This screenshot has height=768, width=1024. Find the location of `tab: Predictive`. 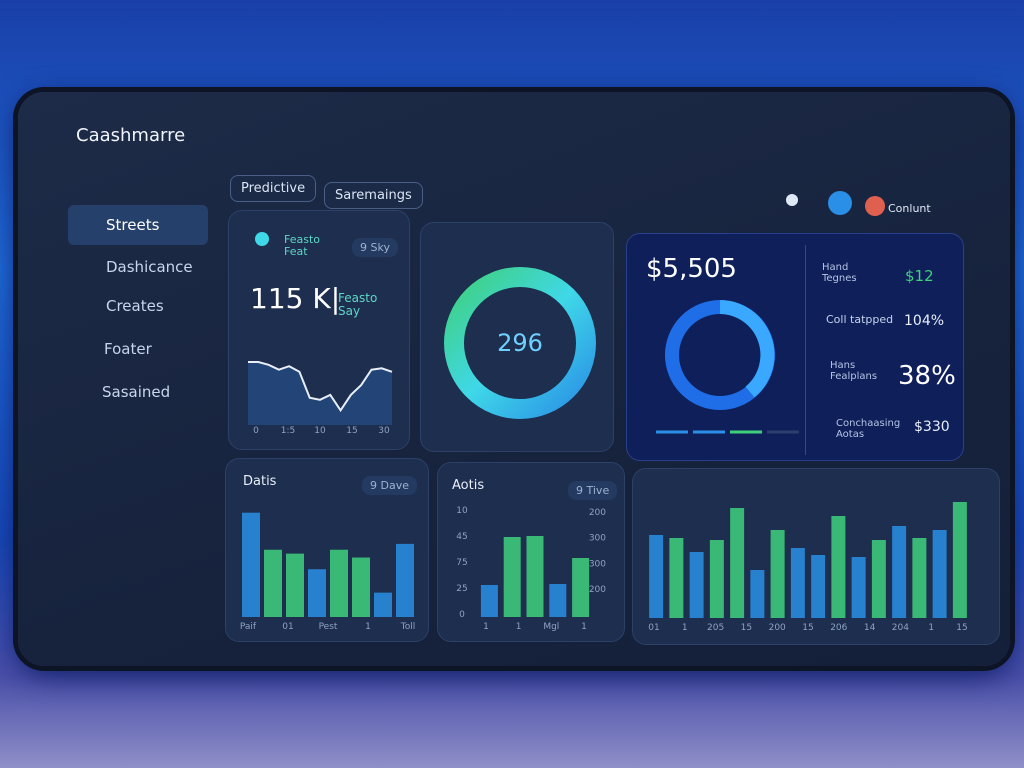

tab: Predictive is located at coordinates (273, 188).